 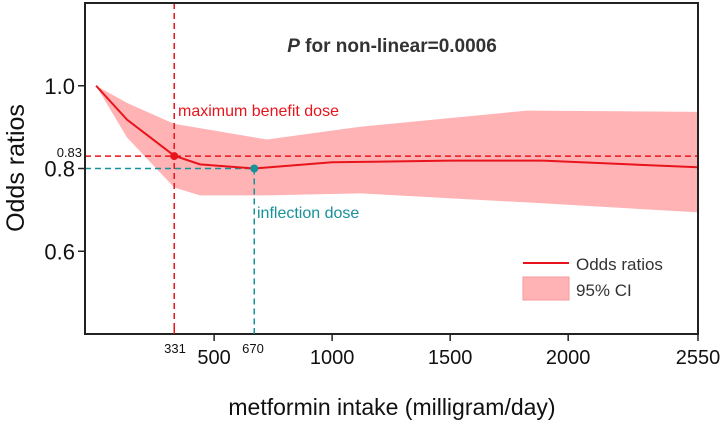 I want to click on legend: Odds ratios 95% CI, so click(x=592, y=278).